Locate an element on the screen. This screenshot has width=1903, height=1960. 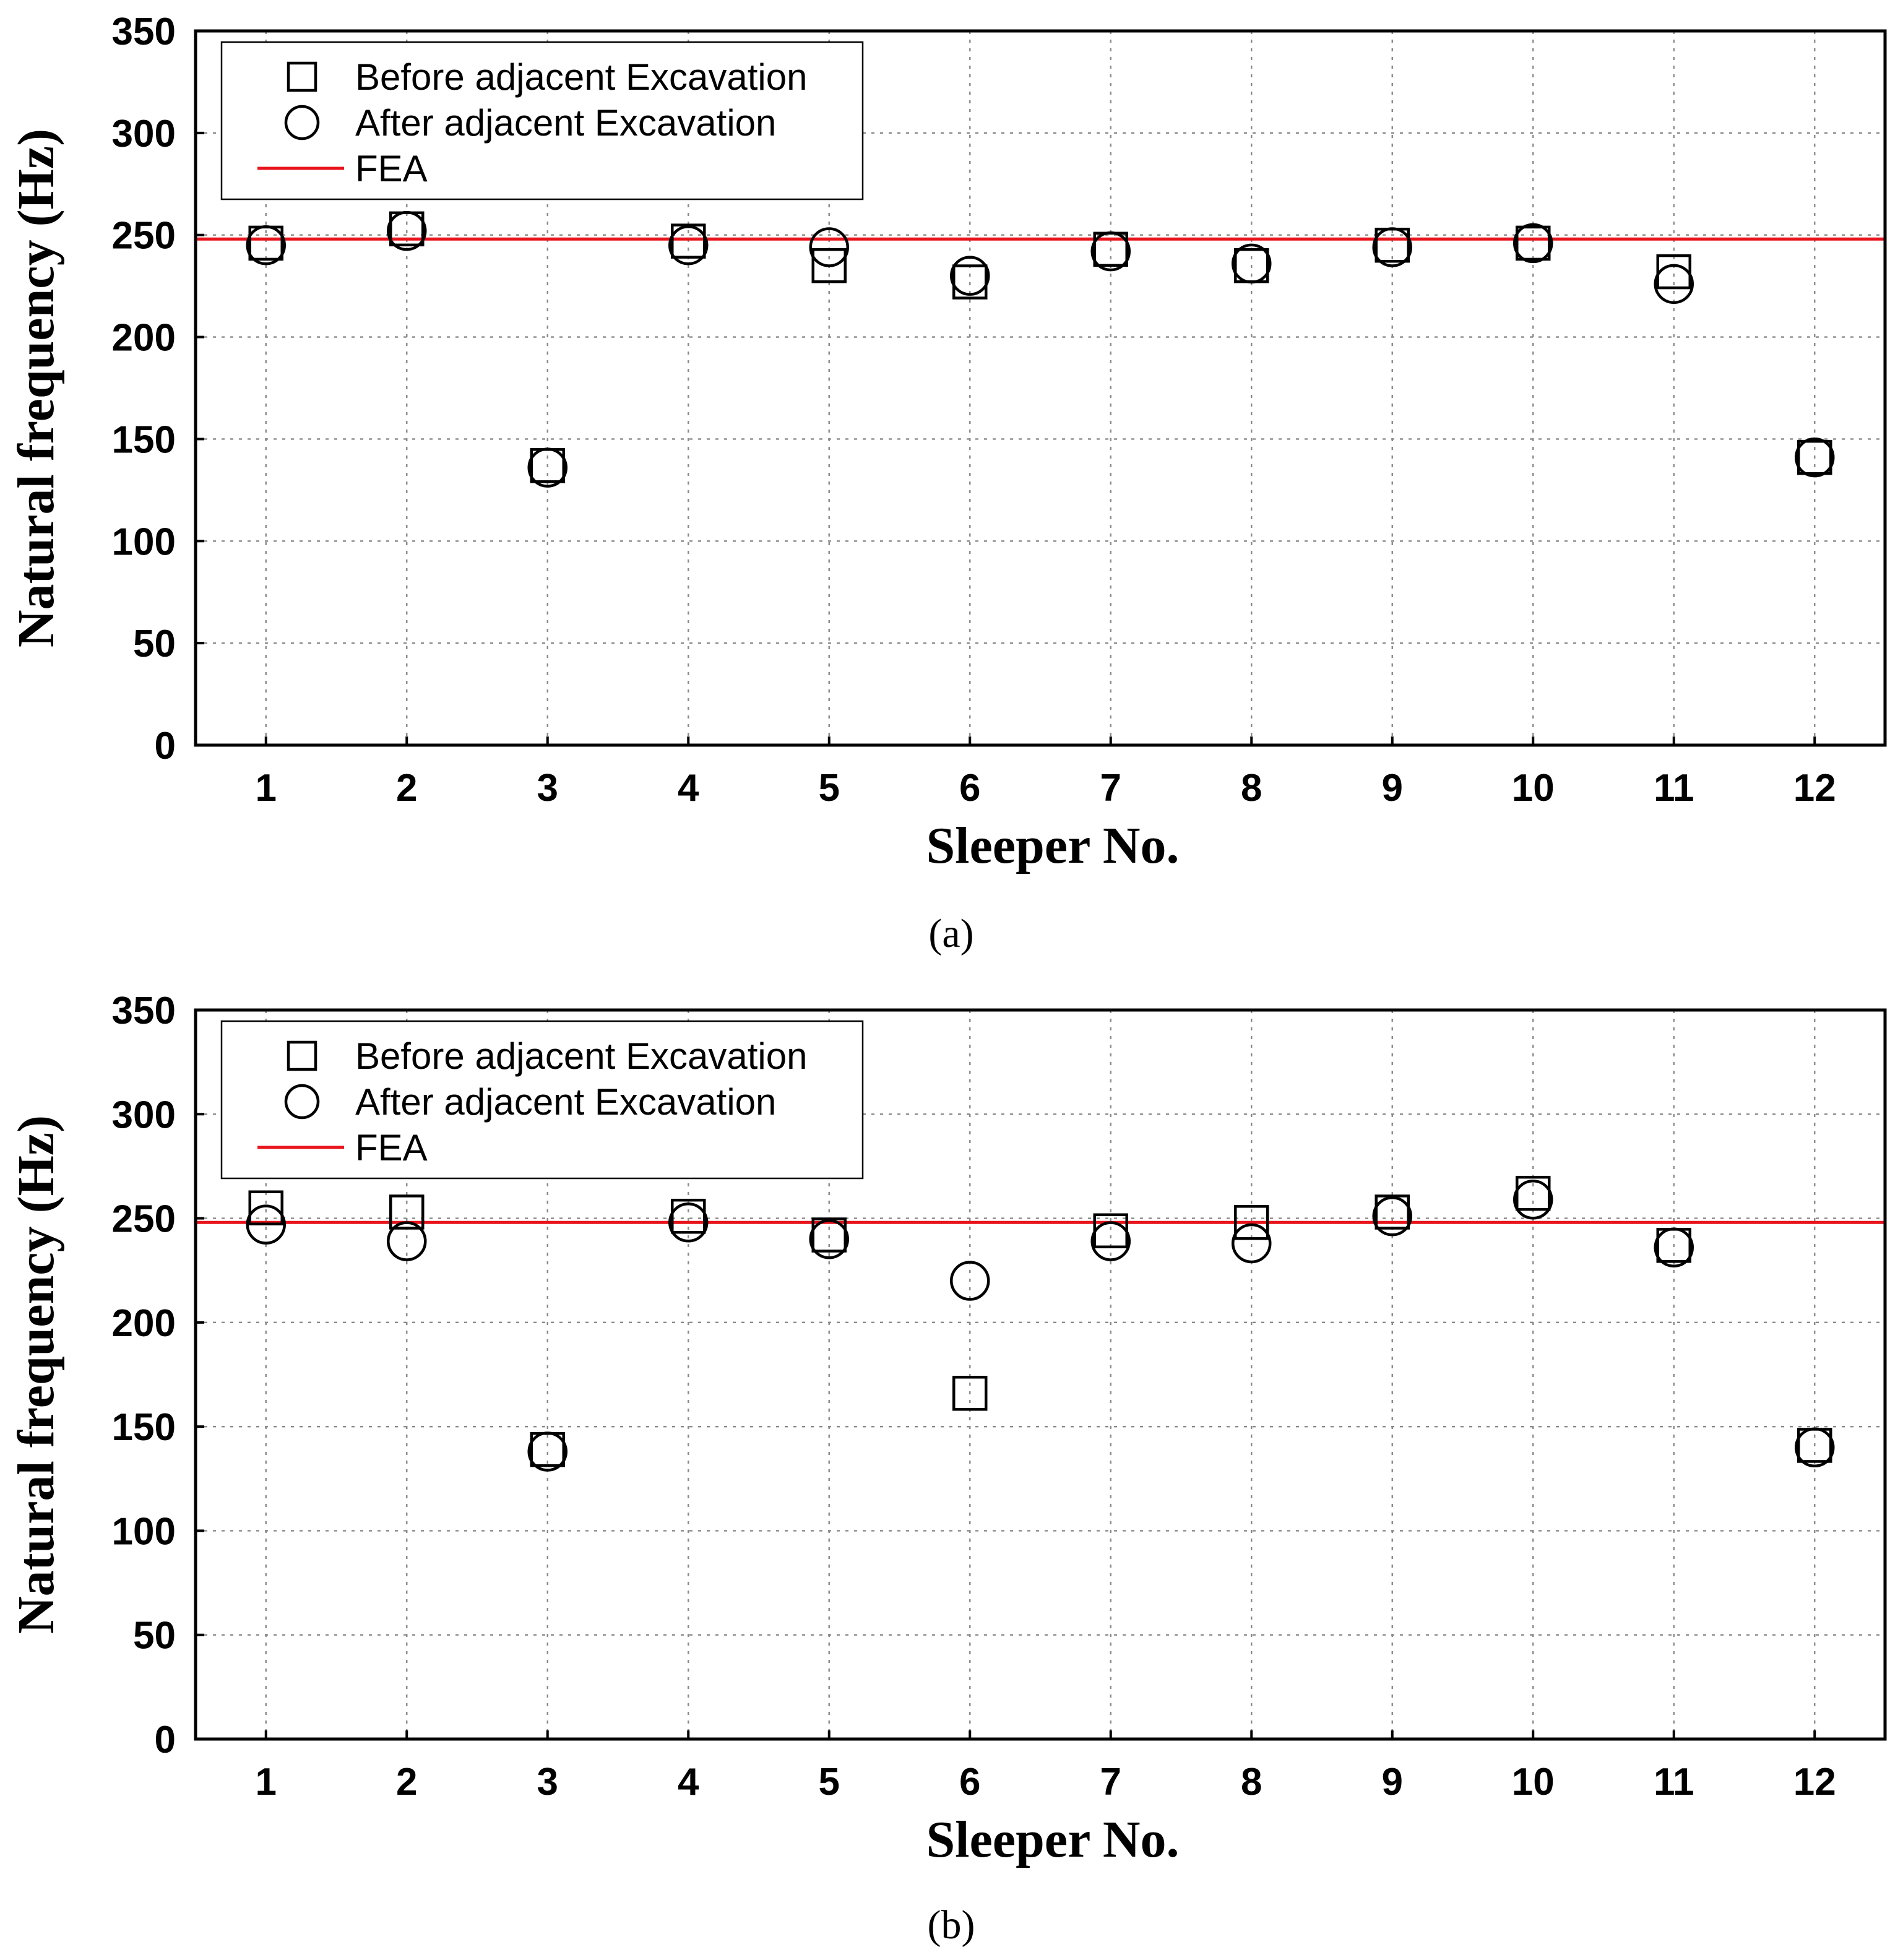
legend-circle-symbol is located at coordinates (302, 122).